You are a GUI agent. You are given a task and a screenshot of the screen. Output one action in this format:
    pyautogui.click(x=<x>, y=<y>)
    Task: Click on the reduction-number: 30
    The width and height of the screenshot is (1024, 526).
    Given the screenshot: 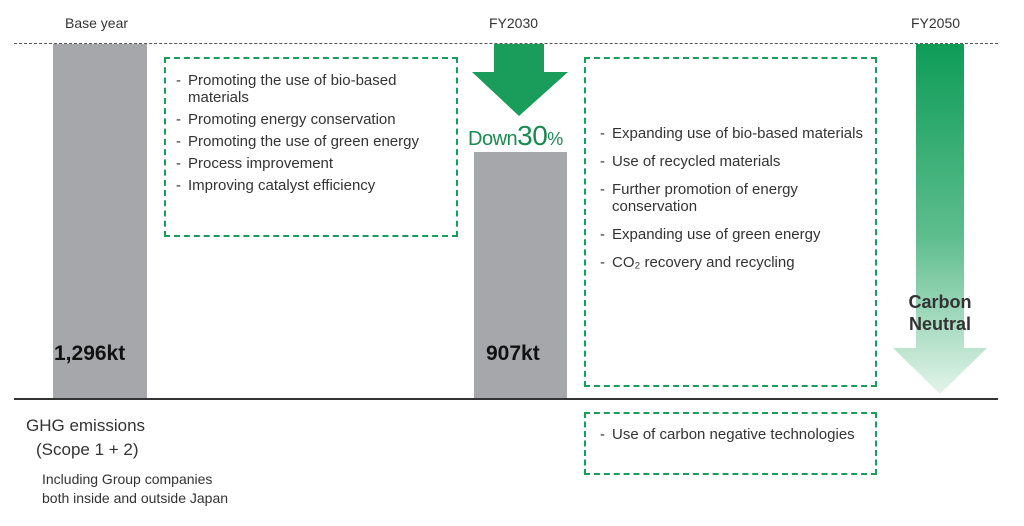 What is the action you would take?
    pyautogui.click(x=532, y=135)
    